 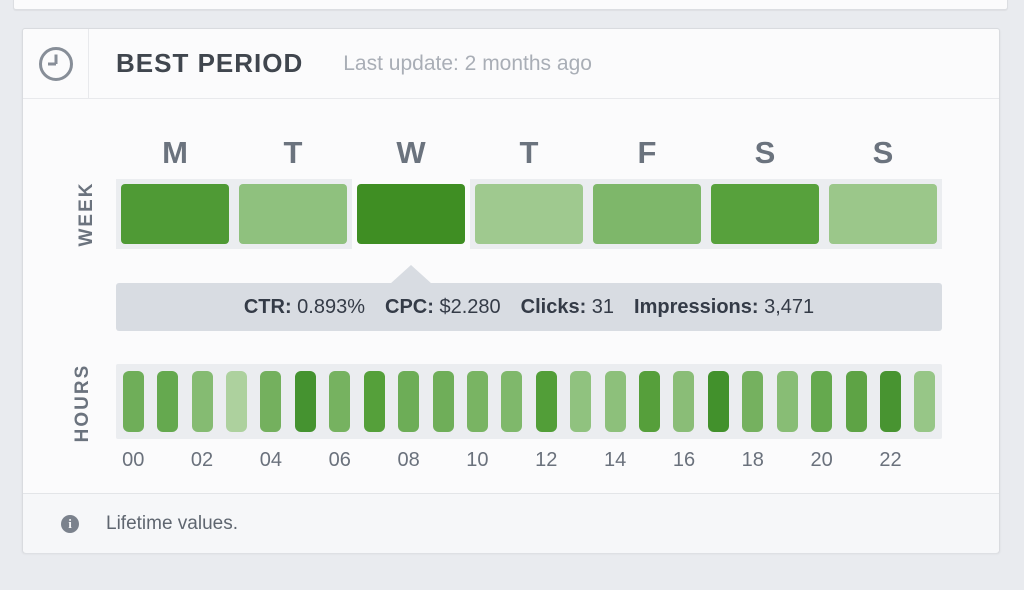 I want to click on info-icon: i, so click(x=70, y=523).